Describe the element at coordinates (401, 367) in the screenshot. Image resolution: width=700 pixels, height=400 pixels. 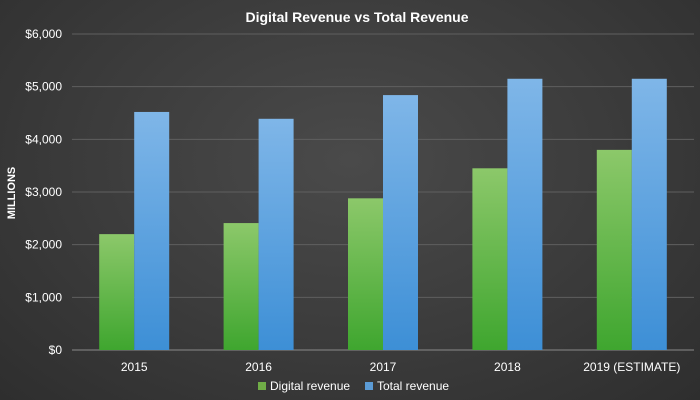
I see `x-axis-ticks: 2015 2016 2017 2018 2019 (ESTIMATE)` at that location.